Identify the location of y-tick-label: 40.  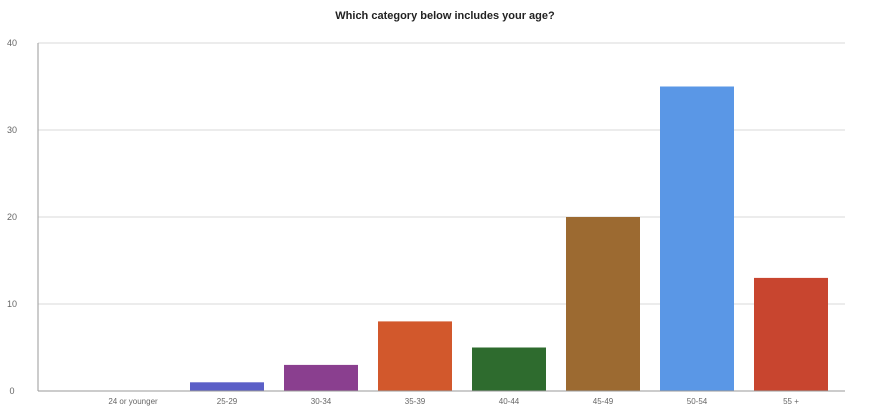
(12, 43).